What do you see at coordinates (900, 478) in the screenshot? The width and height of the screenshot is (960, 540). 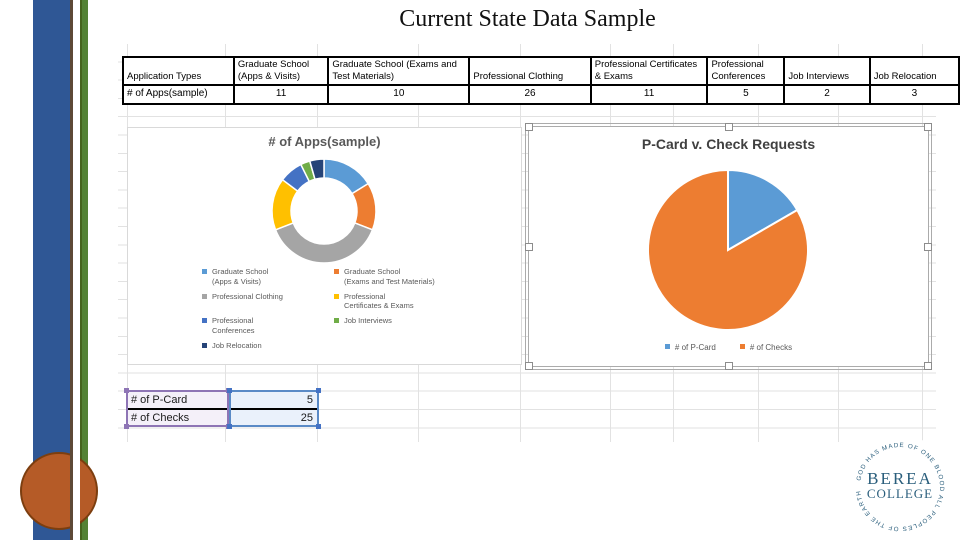 I see `logo-line1: BEREA` at bounding box center [900, 478].